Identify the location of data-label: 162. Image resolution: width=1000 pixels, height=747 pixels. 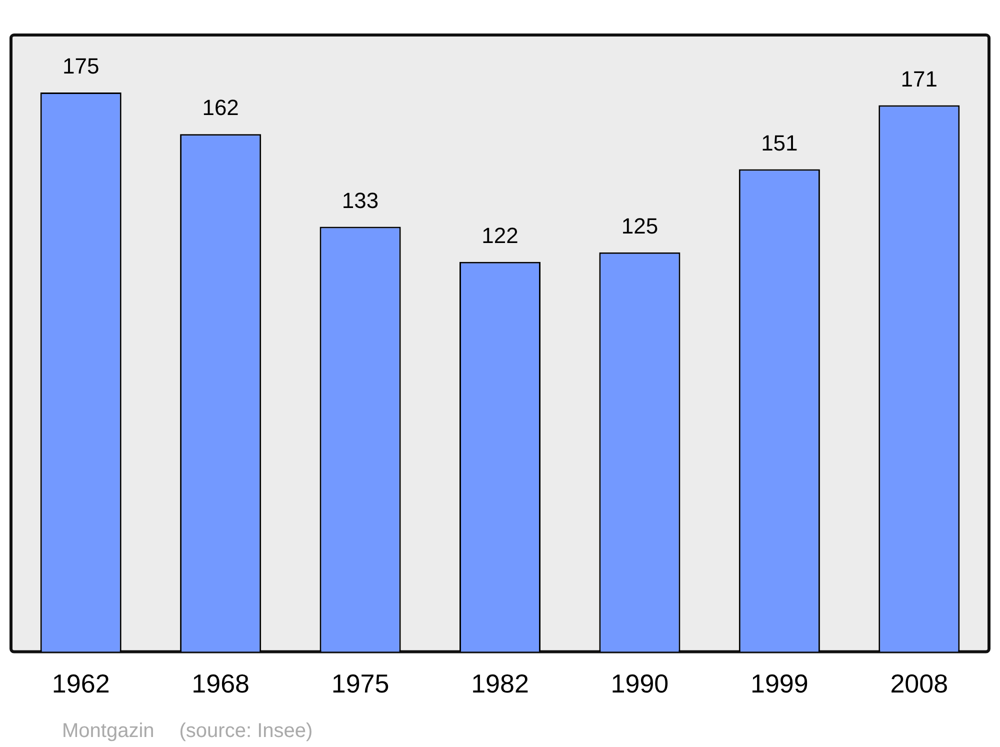
(220, 107).